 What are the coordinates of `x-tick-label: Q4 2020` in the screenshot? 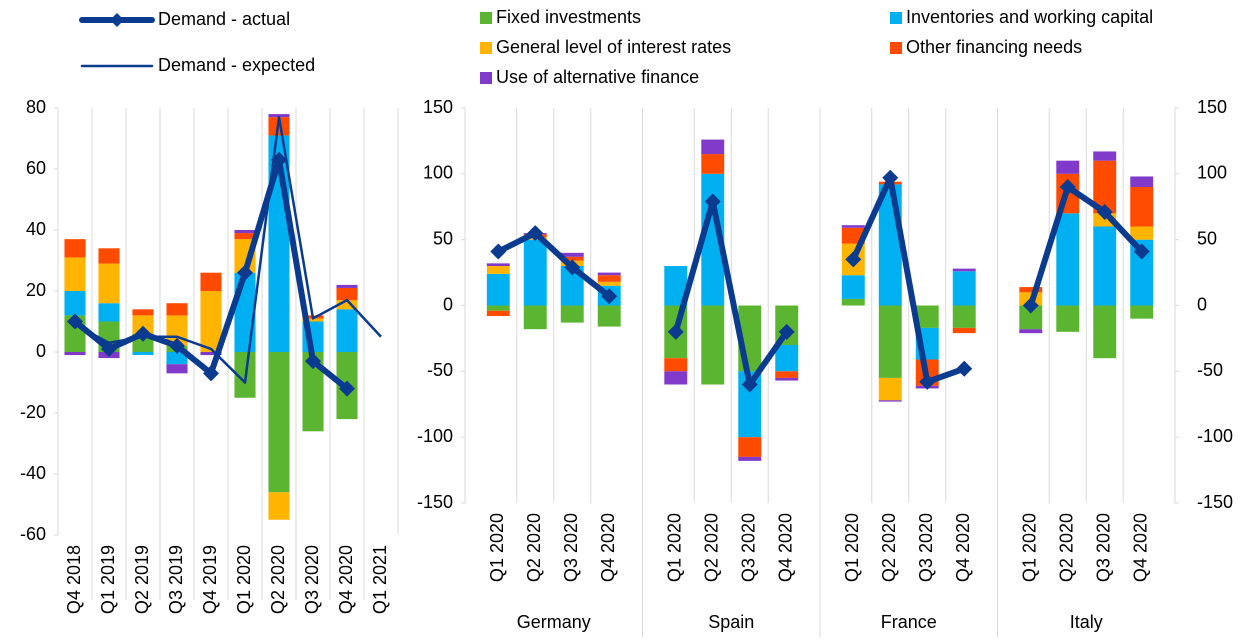 It's located at (785, 547).